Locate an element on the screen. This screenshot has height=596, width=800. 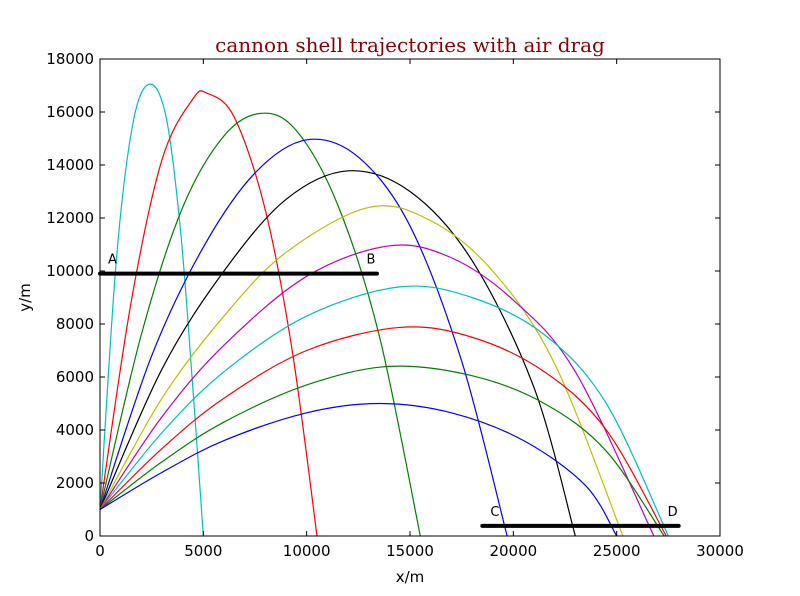
x-axis-label: x/m is located at coordinates (410, 577).